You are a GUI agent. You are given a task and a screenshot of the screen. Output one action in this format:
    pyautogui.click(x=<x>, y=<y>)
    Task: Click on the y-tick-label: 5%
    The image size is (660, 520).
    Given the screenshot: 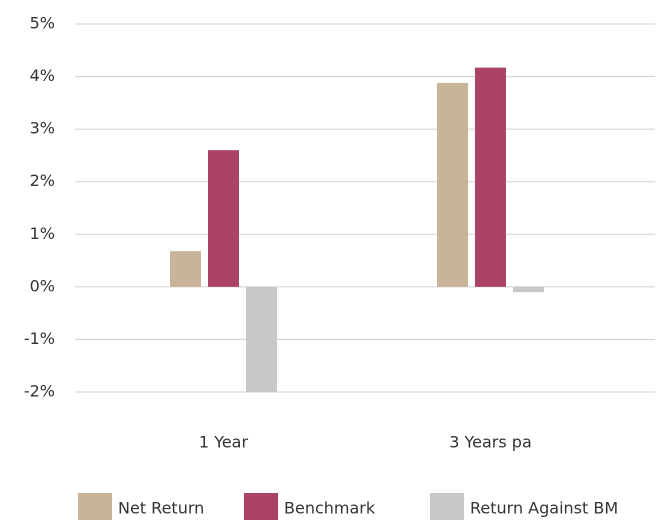 What is the action you would take?
    pyautogui.click(x=42, y=23)
    